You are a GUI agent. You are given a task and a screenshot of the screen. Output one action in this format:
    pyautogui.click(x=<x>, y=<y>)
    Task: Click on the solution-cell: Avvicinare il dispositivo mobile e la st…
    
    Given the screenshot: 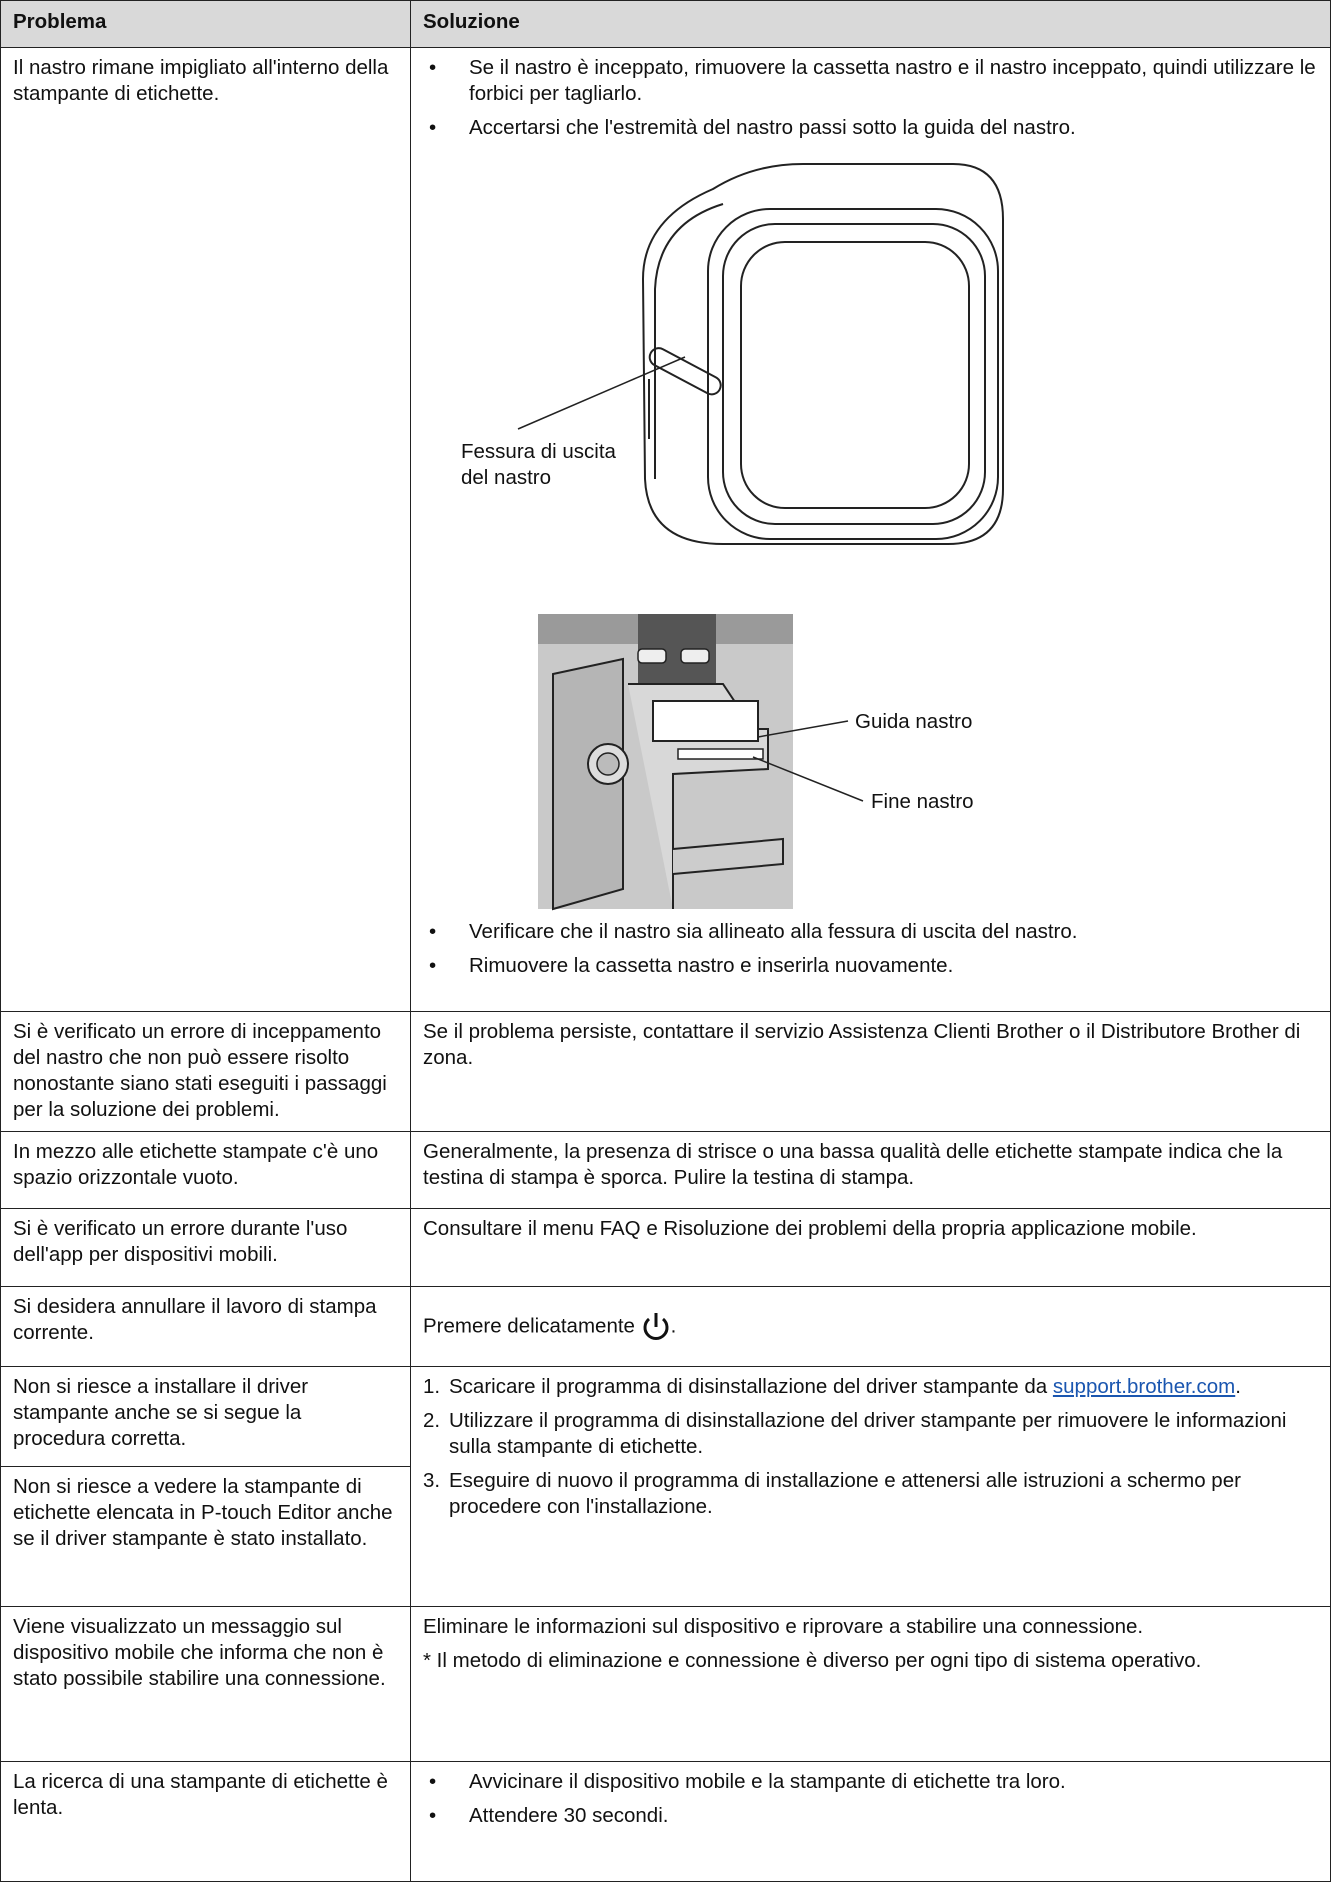 What is the action you would take?
    pyautogui.click(x=870, y=1821)
    